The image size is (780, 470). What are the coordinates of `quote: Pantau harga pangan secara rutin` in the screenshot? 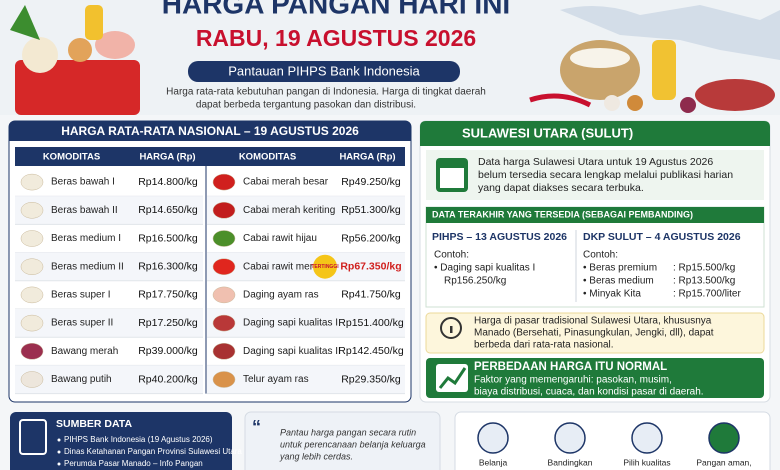 It's located at (348, 432).